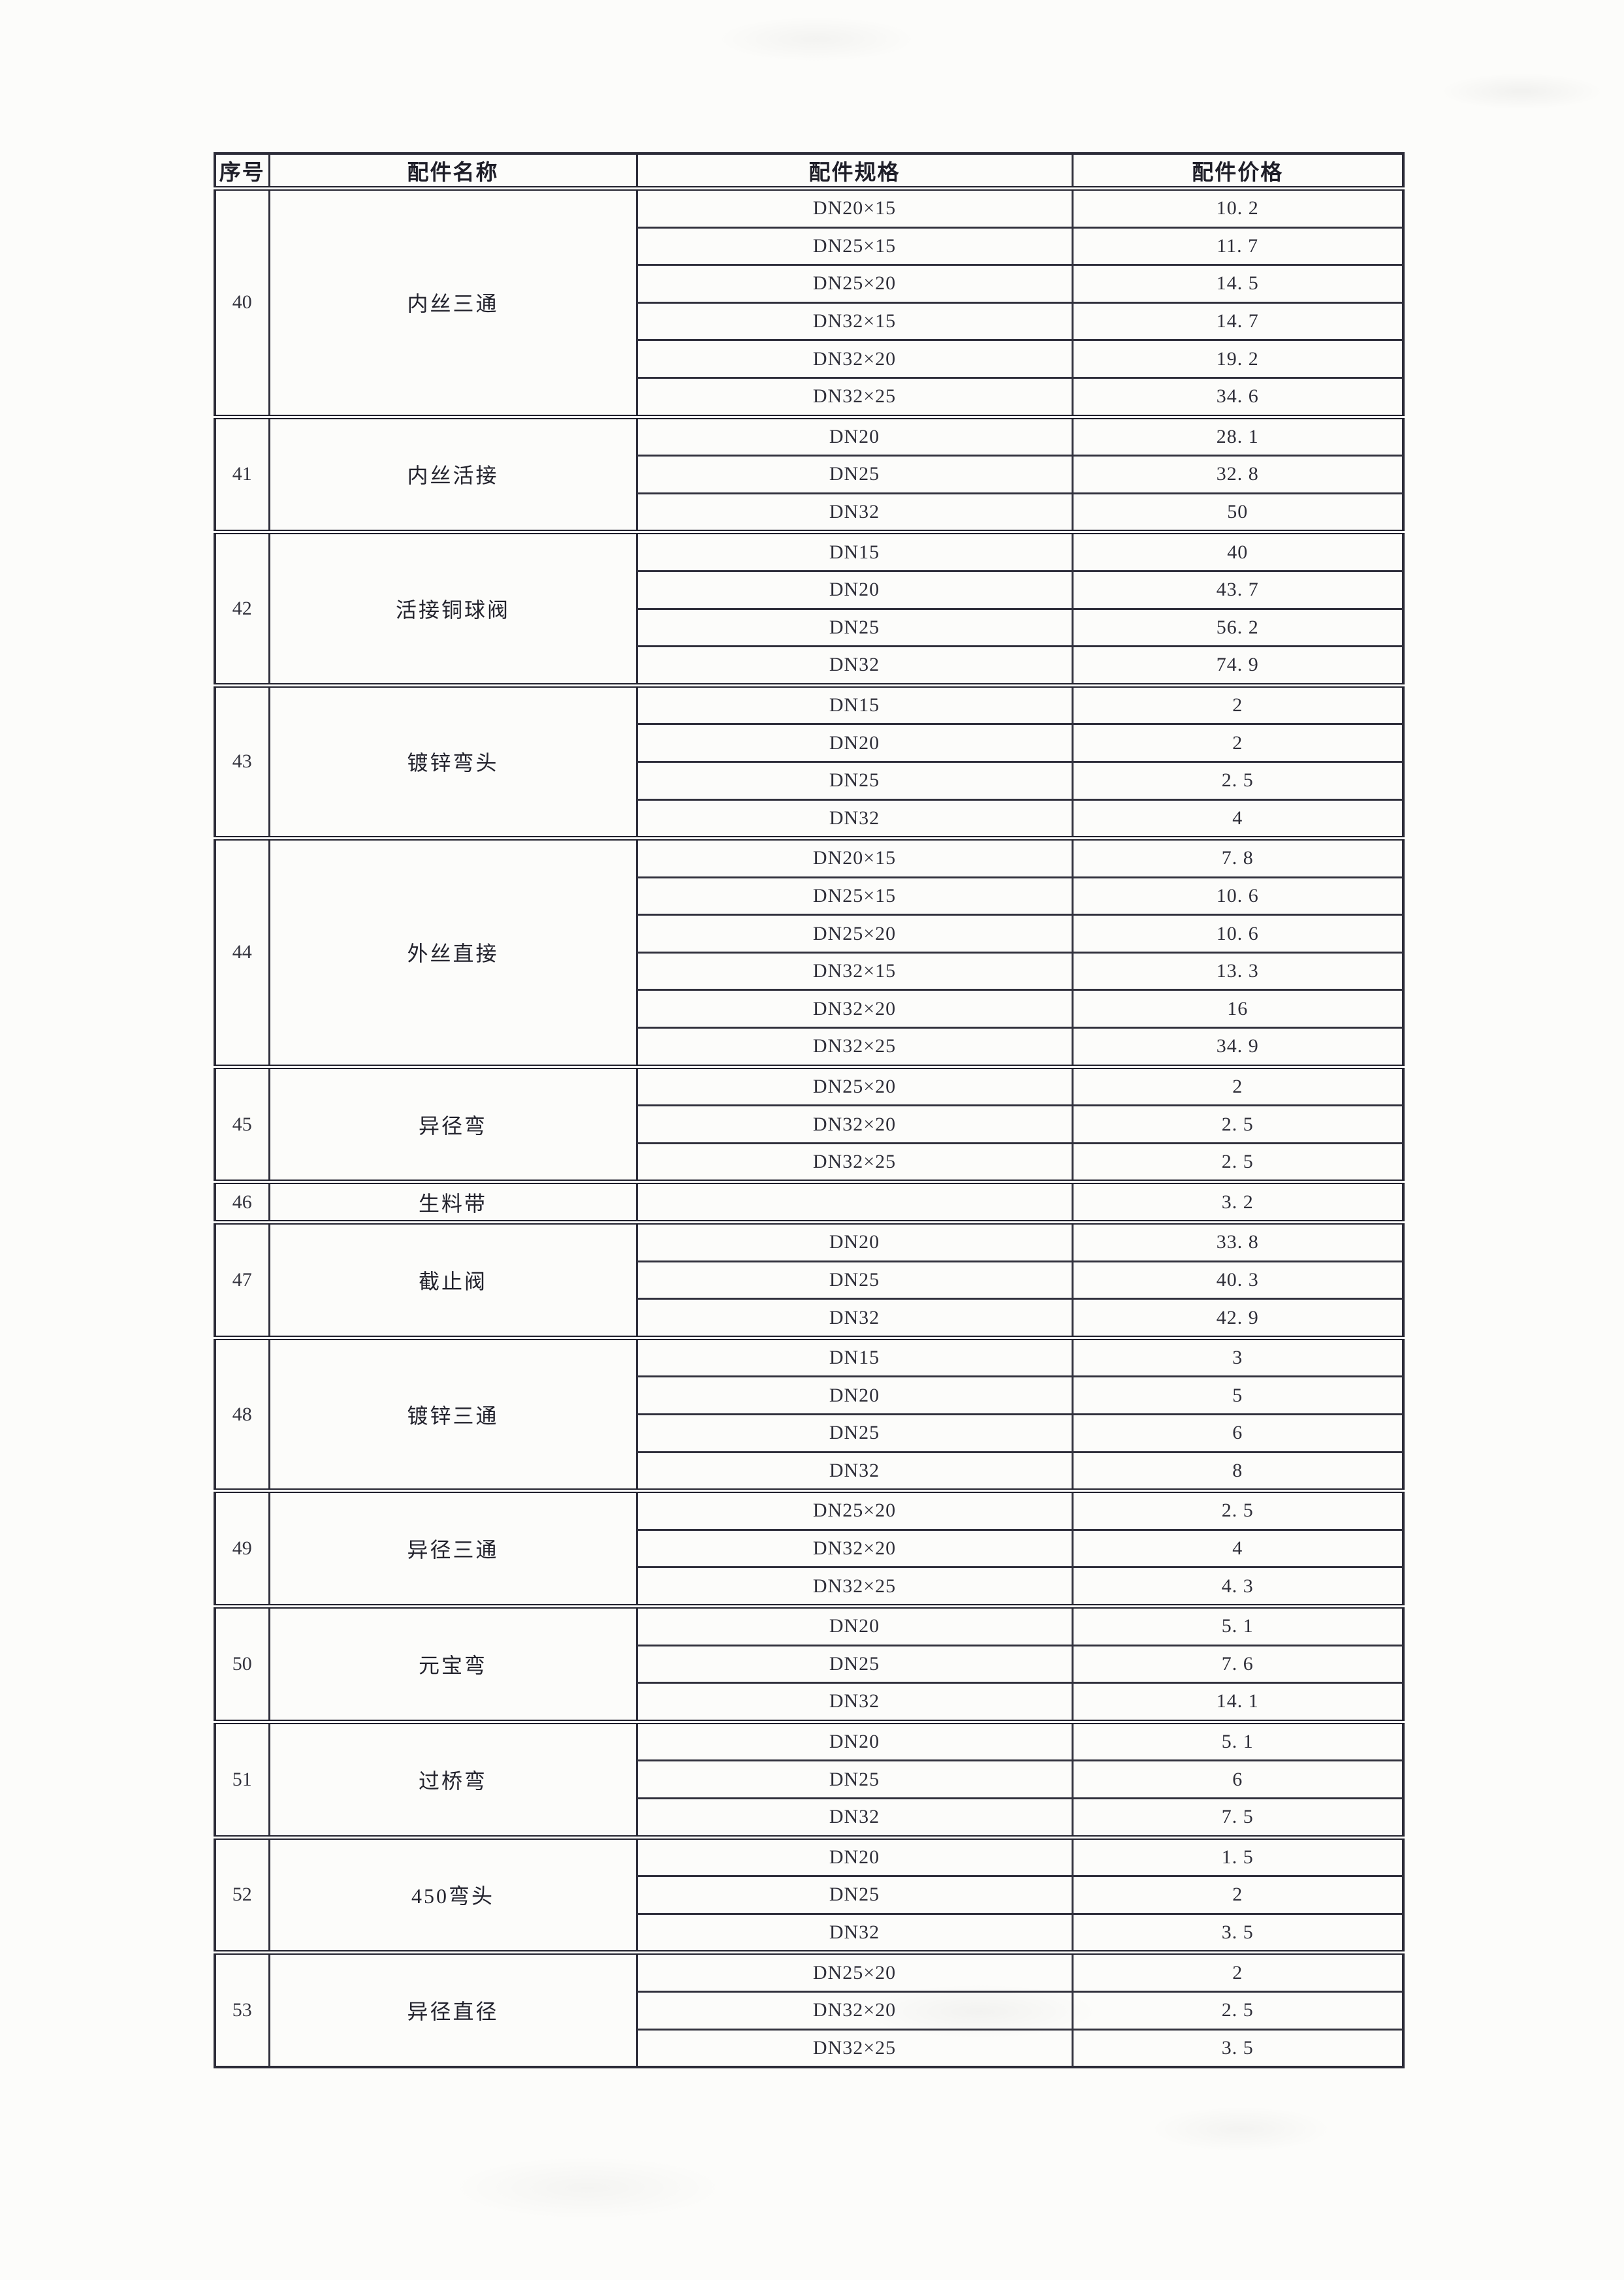 The height and width of the screenshot is (2280, 1624). I want to click on price-cell: 6, so click(1238, 1433).